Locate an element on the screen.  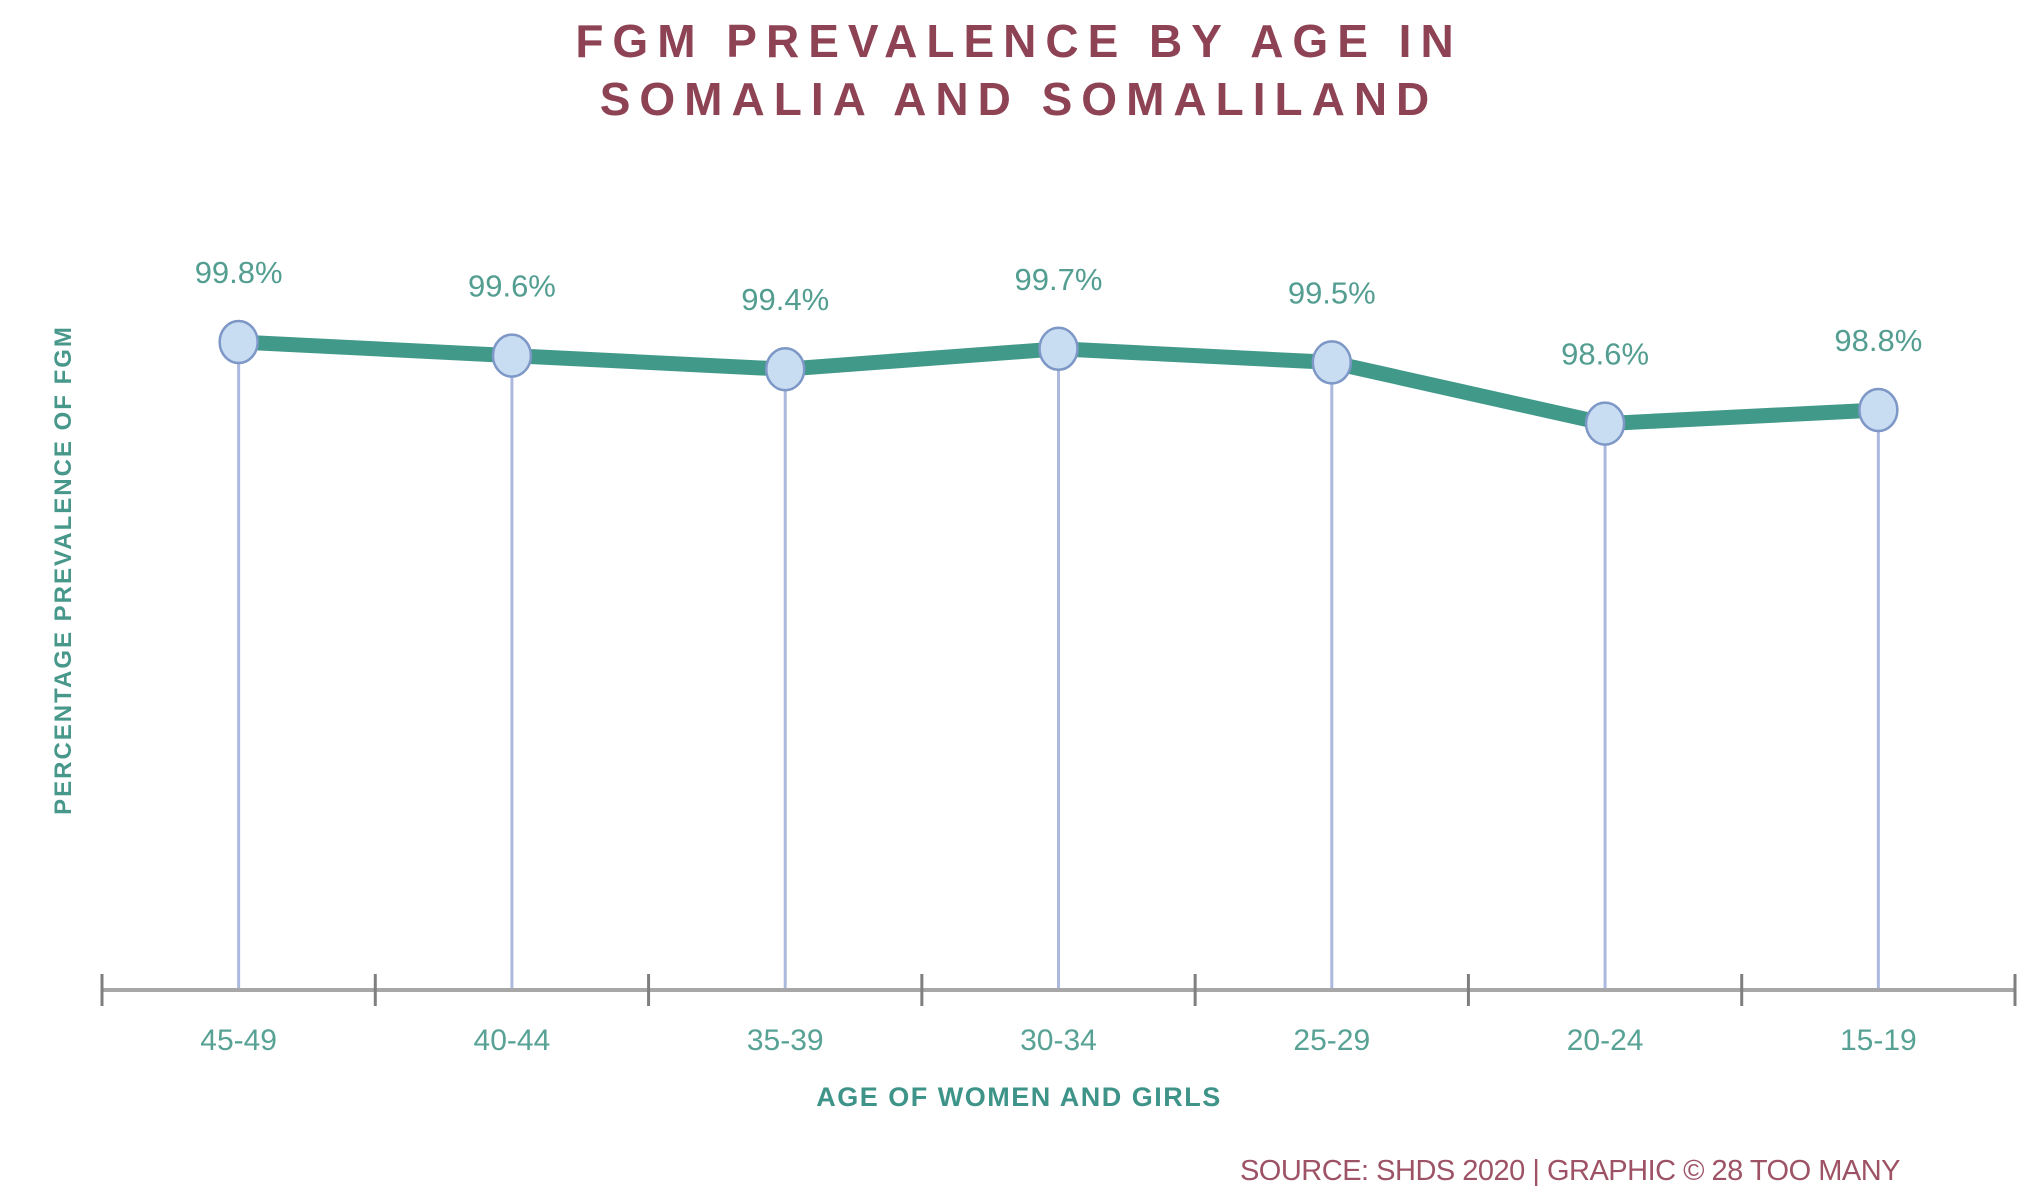
data-point-label: 99.8% is located at coordinates (239, 272).